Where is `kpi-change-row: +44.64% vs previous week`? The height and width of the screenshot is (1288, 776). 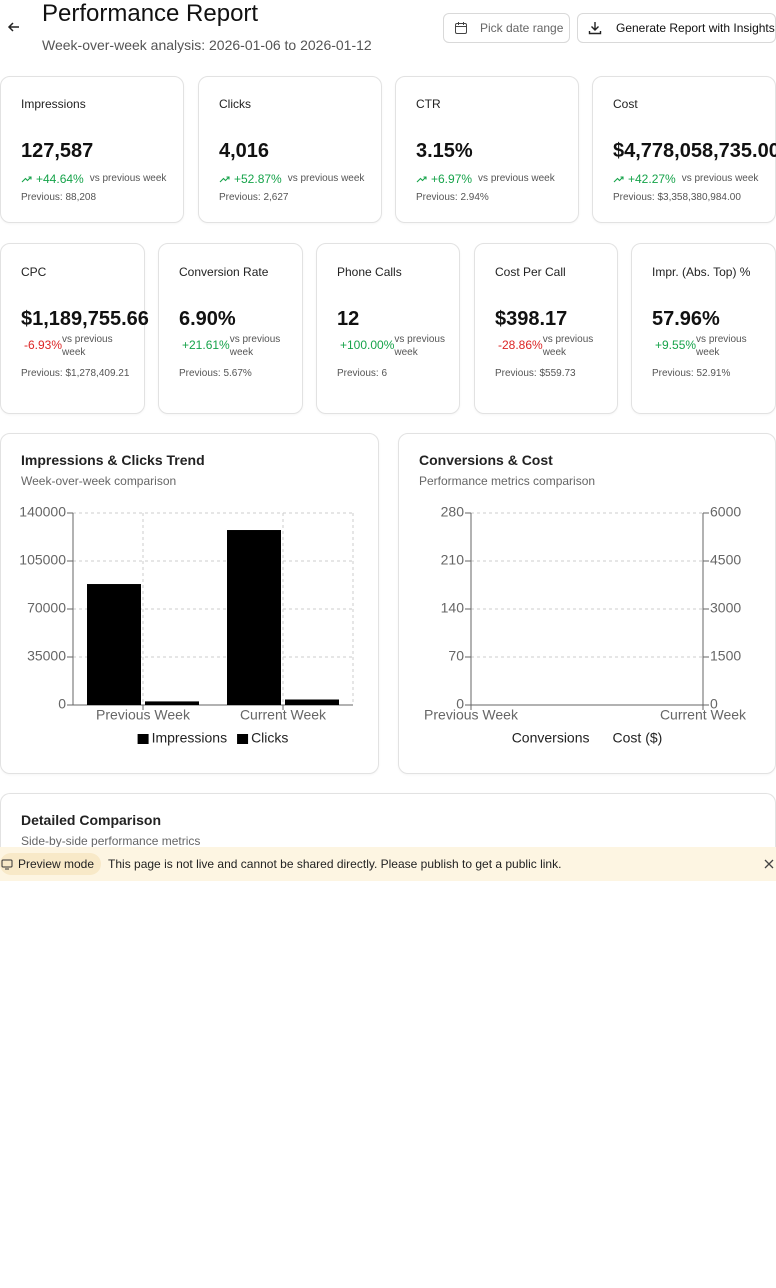
kpi-change-row: +44.64% vs previous week is located at coordinates (93, 179).